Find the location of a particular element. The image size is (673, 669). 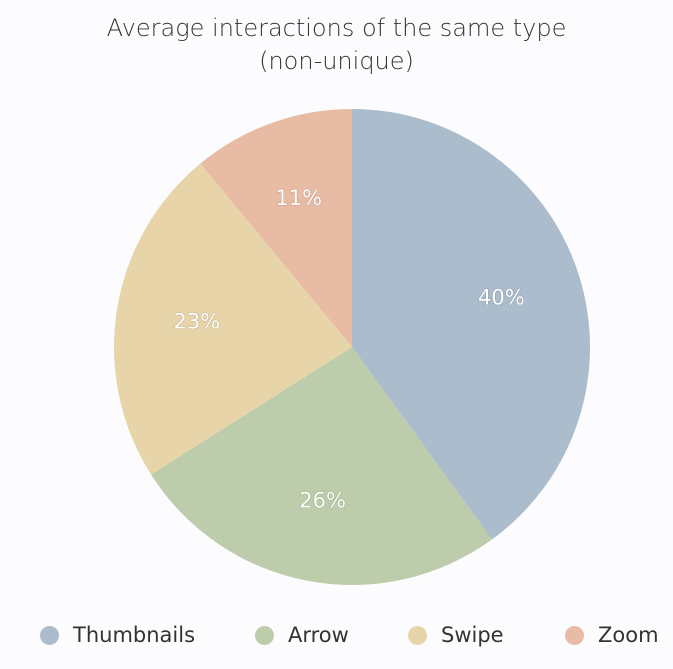

slice-label-thumbnails: 40% is located at coordinates (501, 297).